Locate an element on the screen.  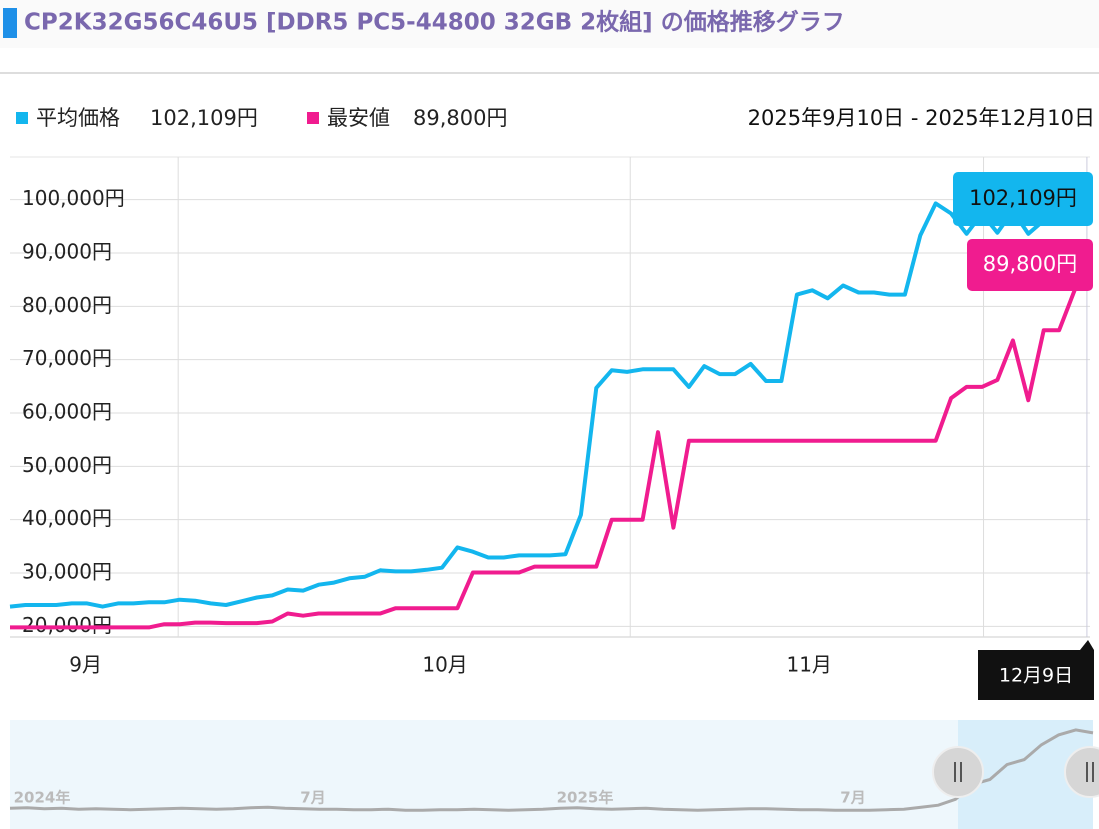
x-tick-label: 11月 is located at coordinates (808, 665).